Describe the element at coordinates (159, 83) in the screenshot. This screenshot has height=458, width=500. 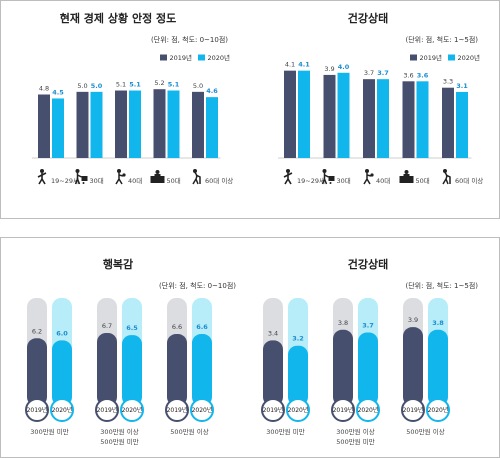
I see `data-label: 5.2` at that location.